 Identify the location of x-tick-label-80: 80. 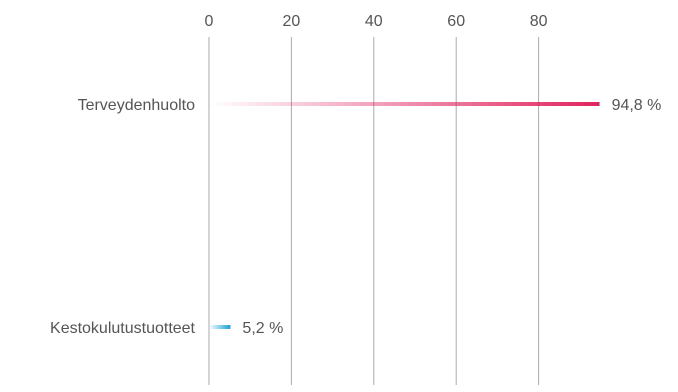
(539, 21).